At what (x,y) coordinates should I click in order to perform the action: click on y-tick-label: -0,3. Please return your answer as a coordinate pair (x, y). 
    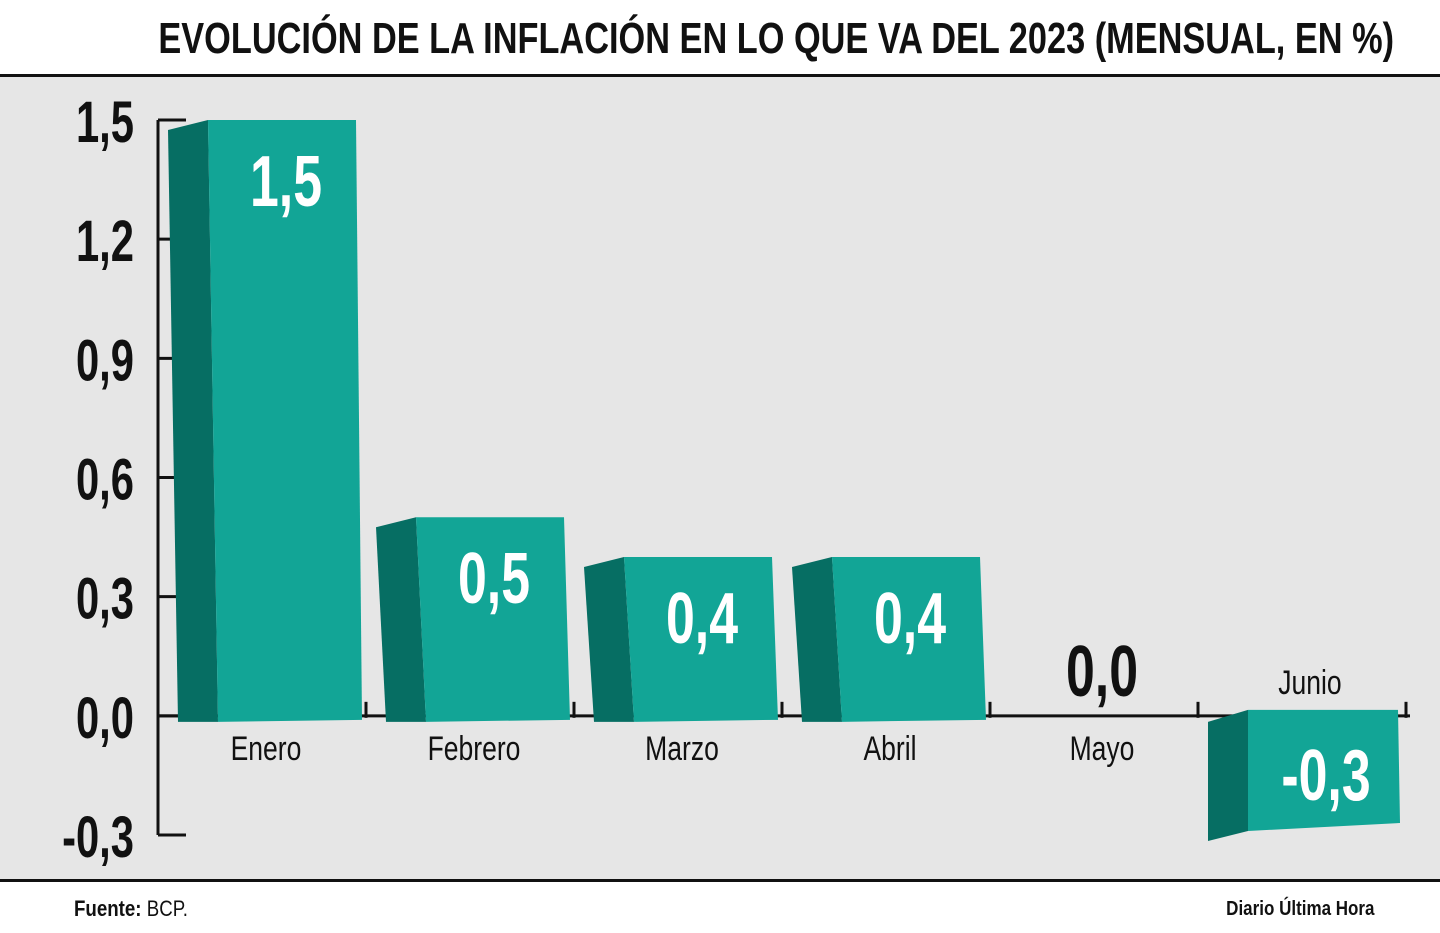
    Looking at the image, I should click on (98, 836).